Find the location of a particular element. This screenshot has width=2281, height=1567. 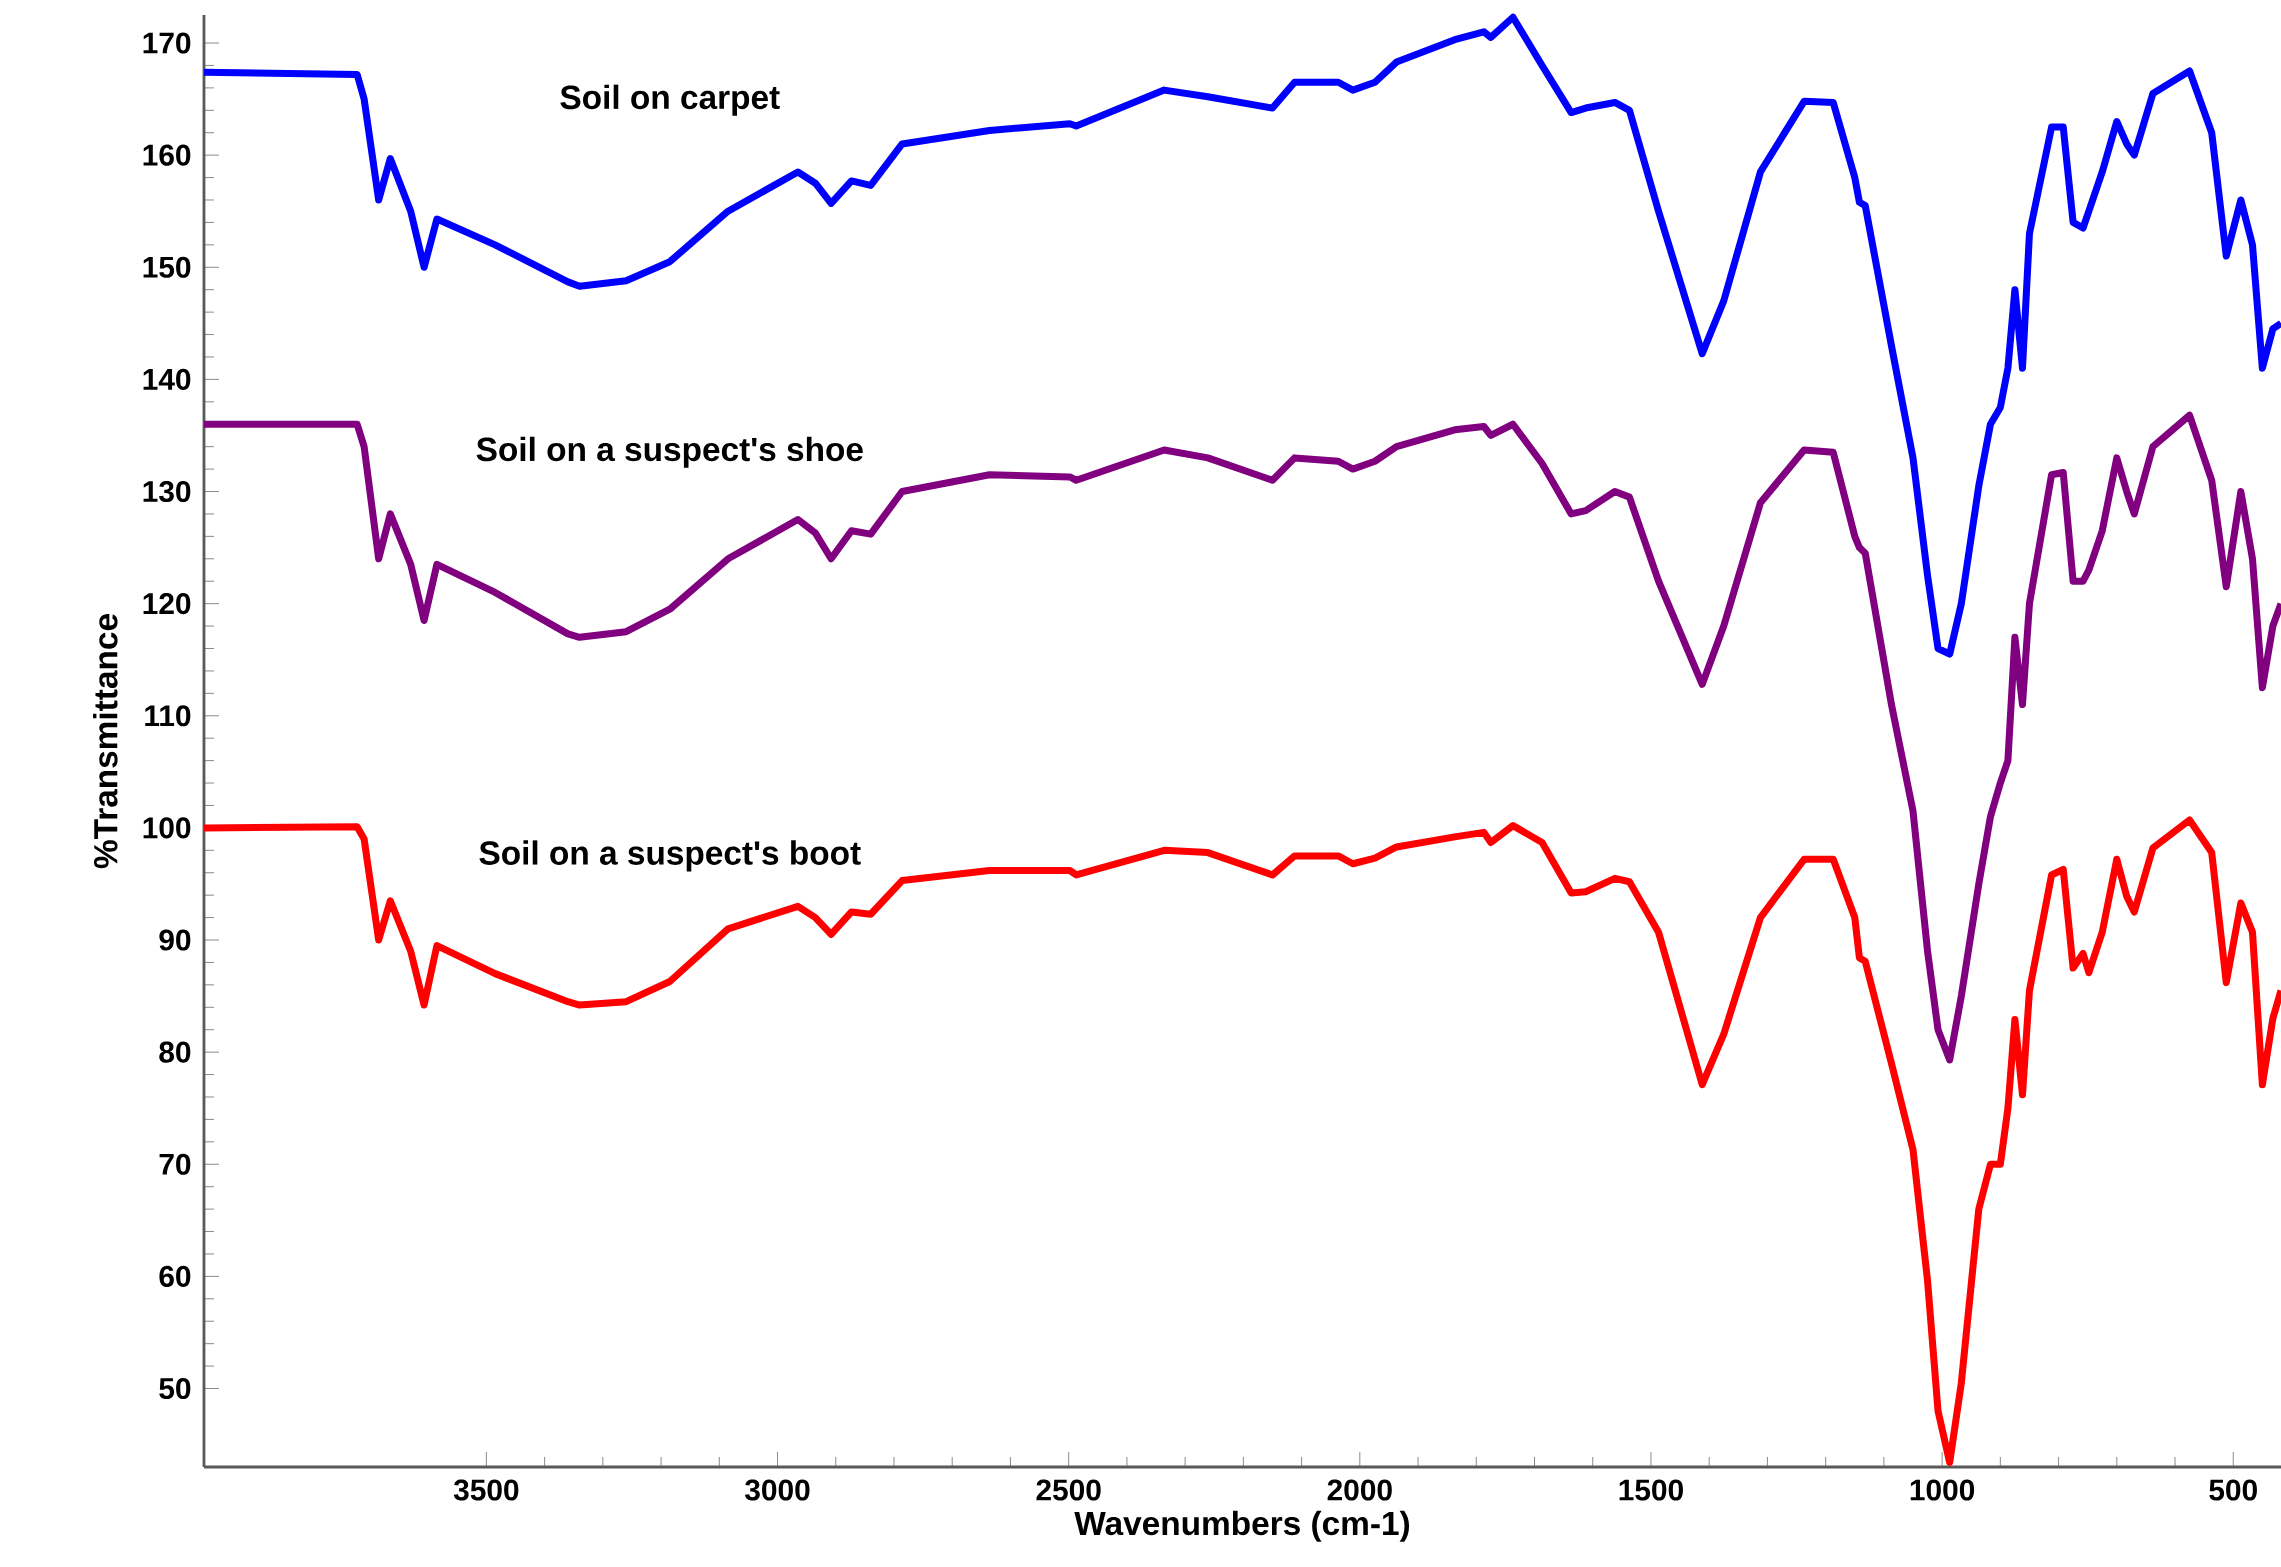

y-tick-label: 170 is located at coordinates (167, 43).